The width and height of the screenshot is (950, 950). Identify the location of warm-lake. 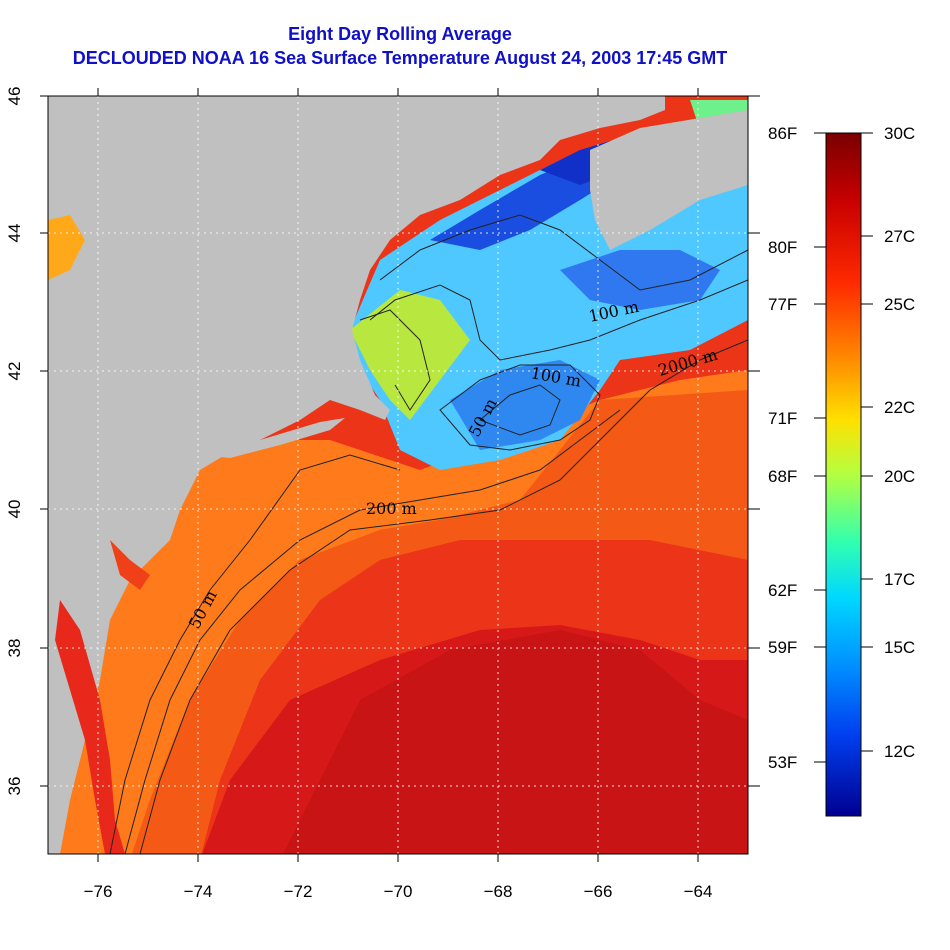
(66, 247).